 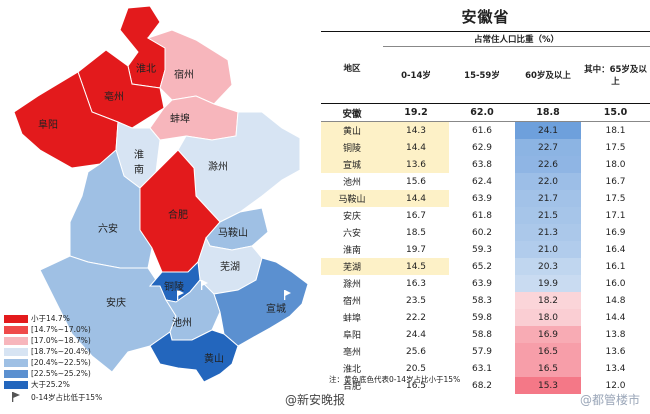 I want to click on label-chizhou: 池州, so click(x=182, y=322).